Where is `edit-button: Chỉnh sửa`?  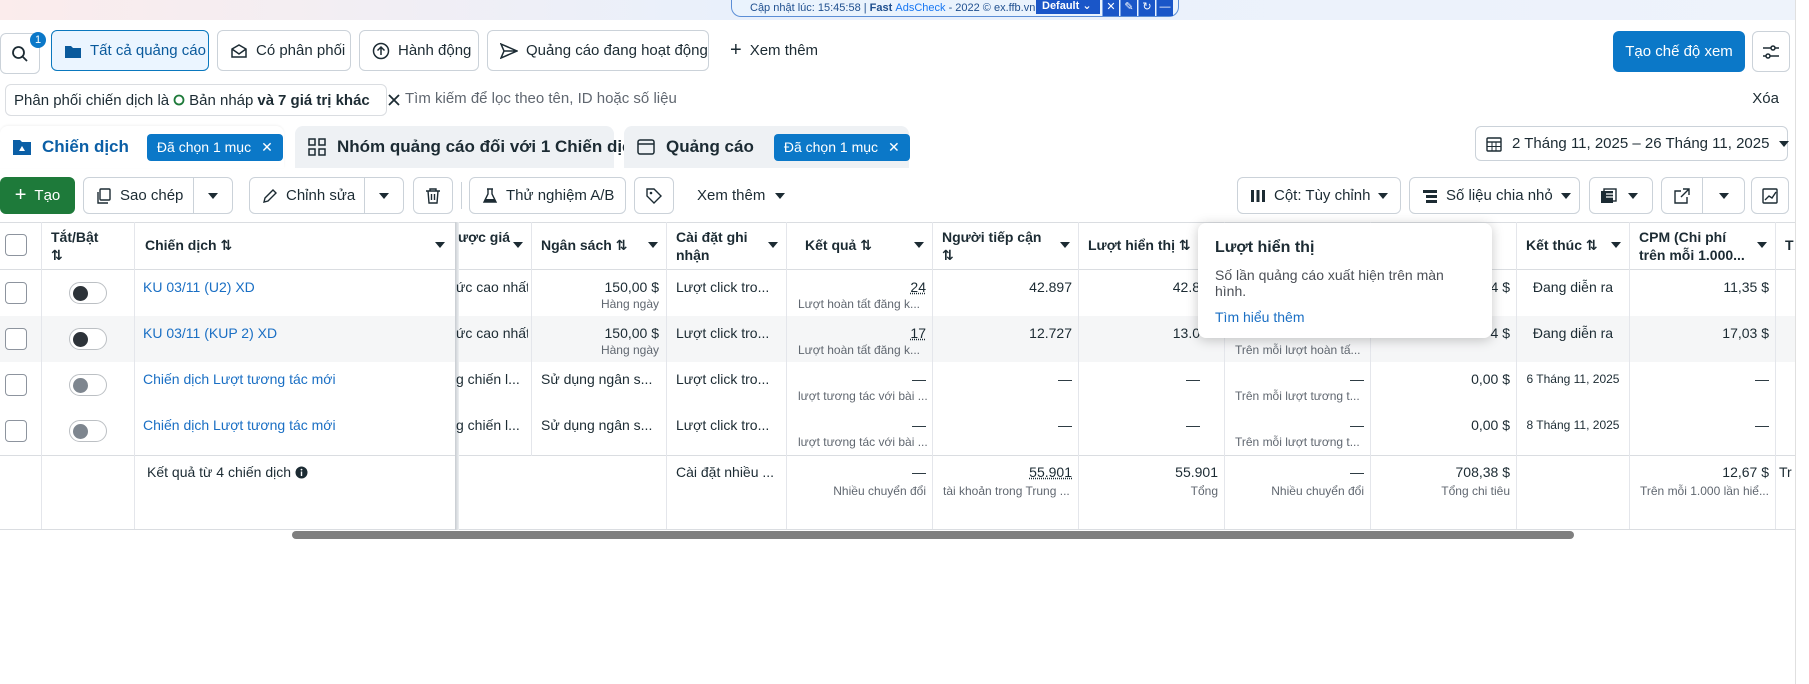
edit-button: Chỉnh sửa is located at coordinates (307, 195).